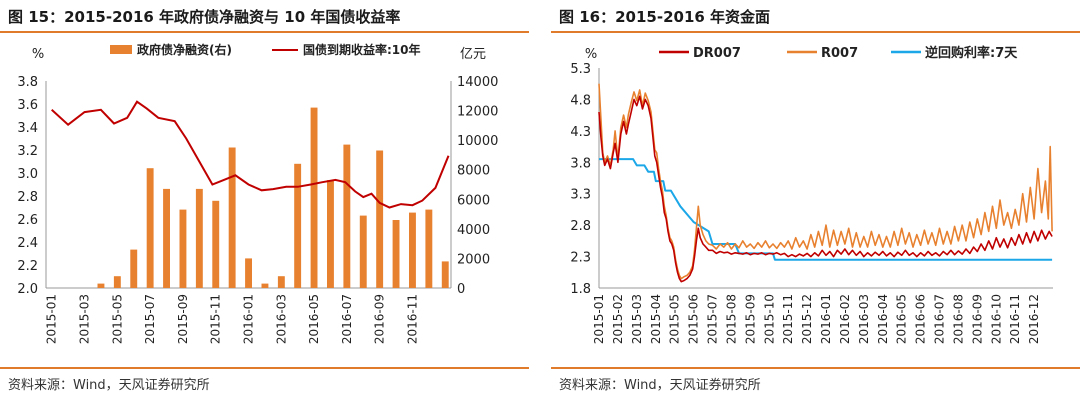  What do you see at coordinates (477, 82) in the screenshot?
I see `right-y-tick-label: 14000` at bounding box center [477, 82].